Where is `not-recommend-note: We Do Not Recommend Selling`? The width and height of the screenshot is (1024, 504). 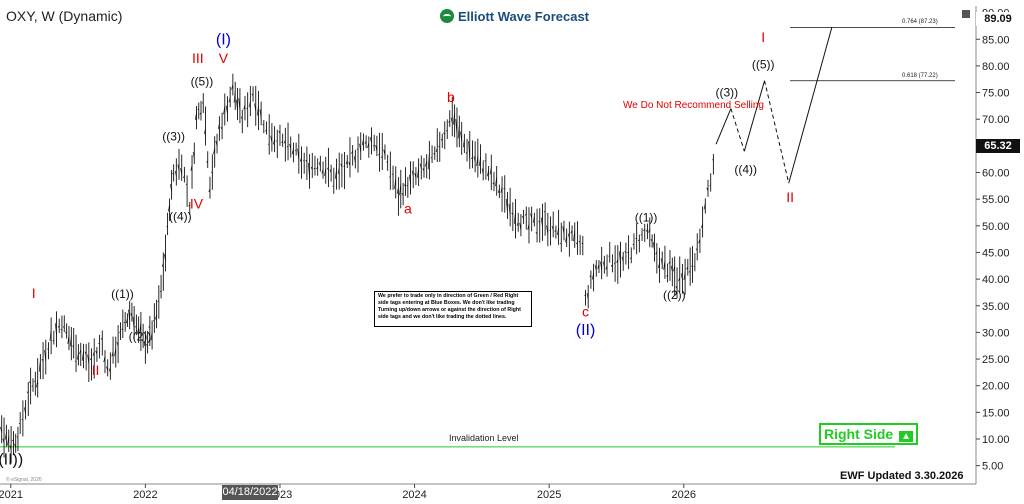
not-recommend-note: We Do Not Recommend Selling is located at coordinates (693, 105).